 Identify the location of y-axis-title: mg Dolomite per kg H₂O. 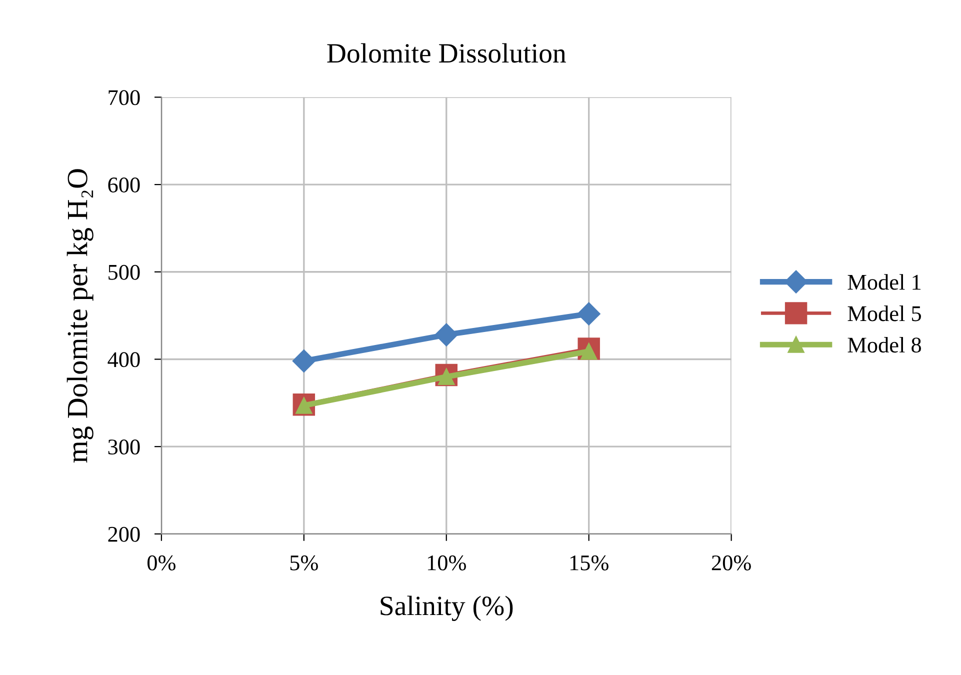
(80, 316).